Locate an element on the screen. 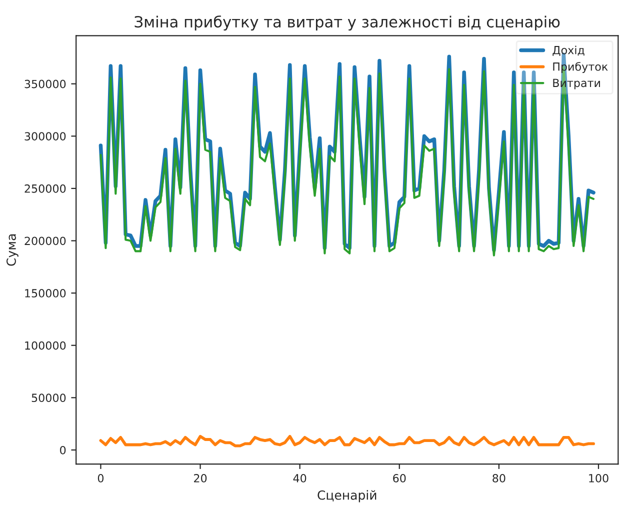 This screenshot has height=510, width=634. x-tick-label: 100 is located at coordinates (598, 478).